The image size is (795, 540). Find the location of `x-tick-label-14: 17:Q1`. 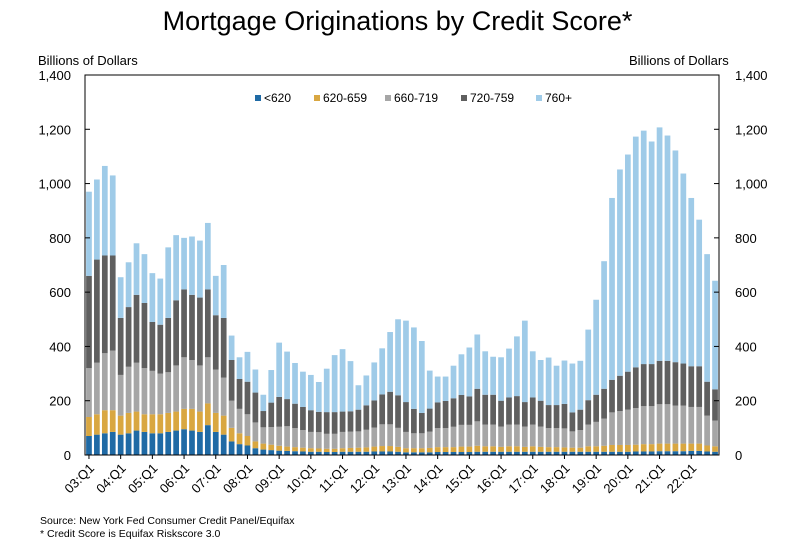

x-tick-label-14: 17:Q1 is located at coordinates (523, 479).